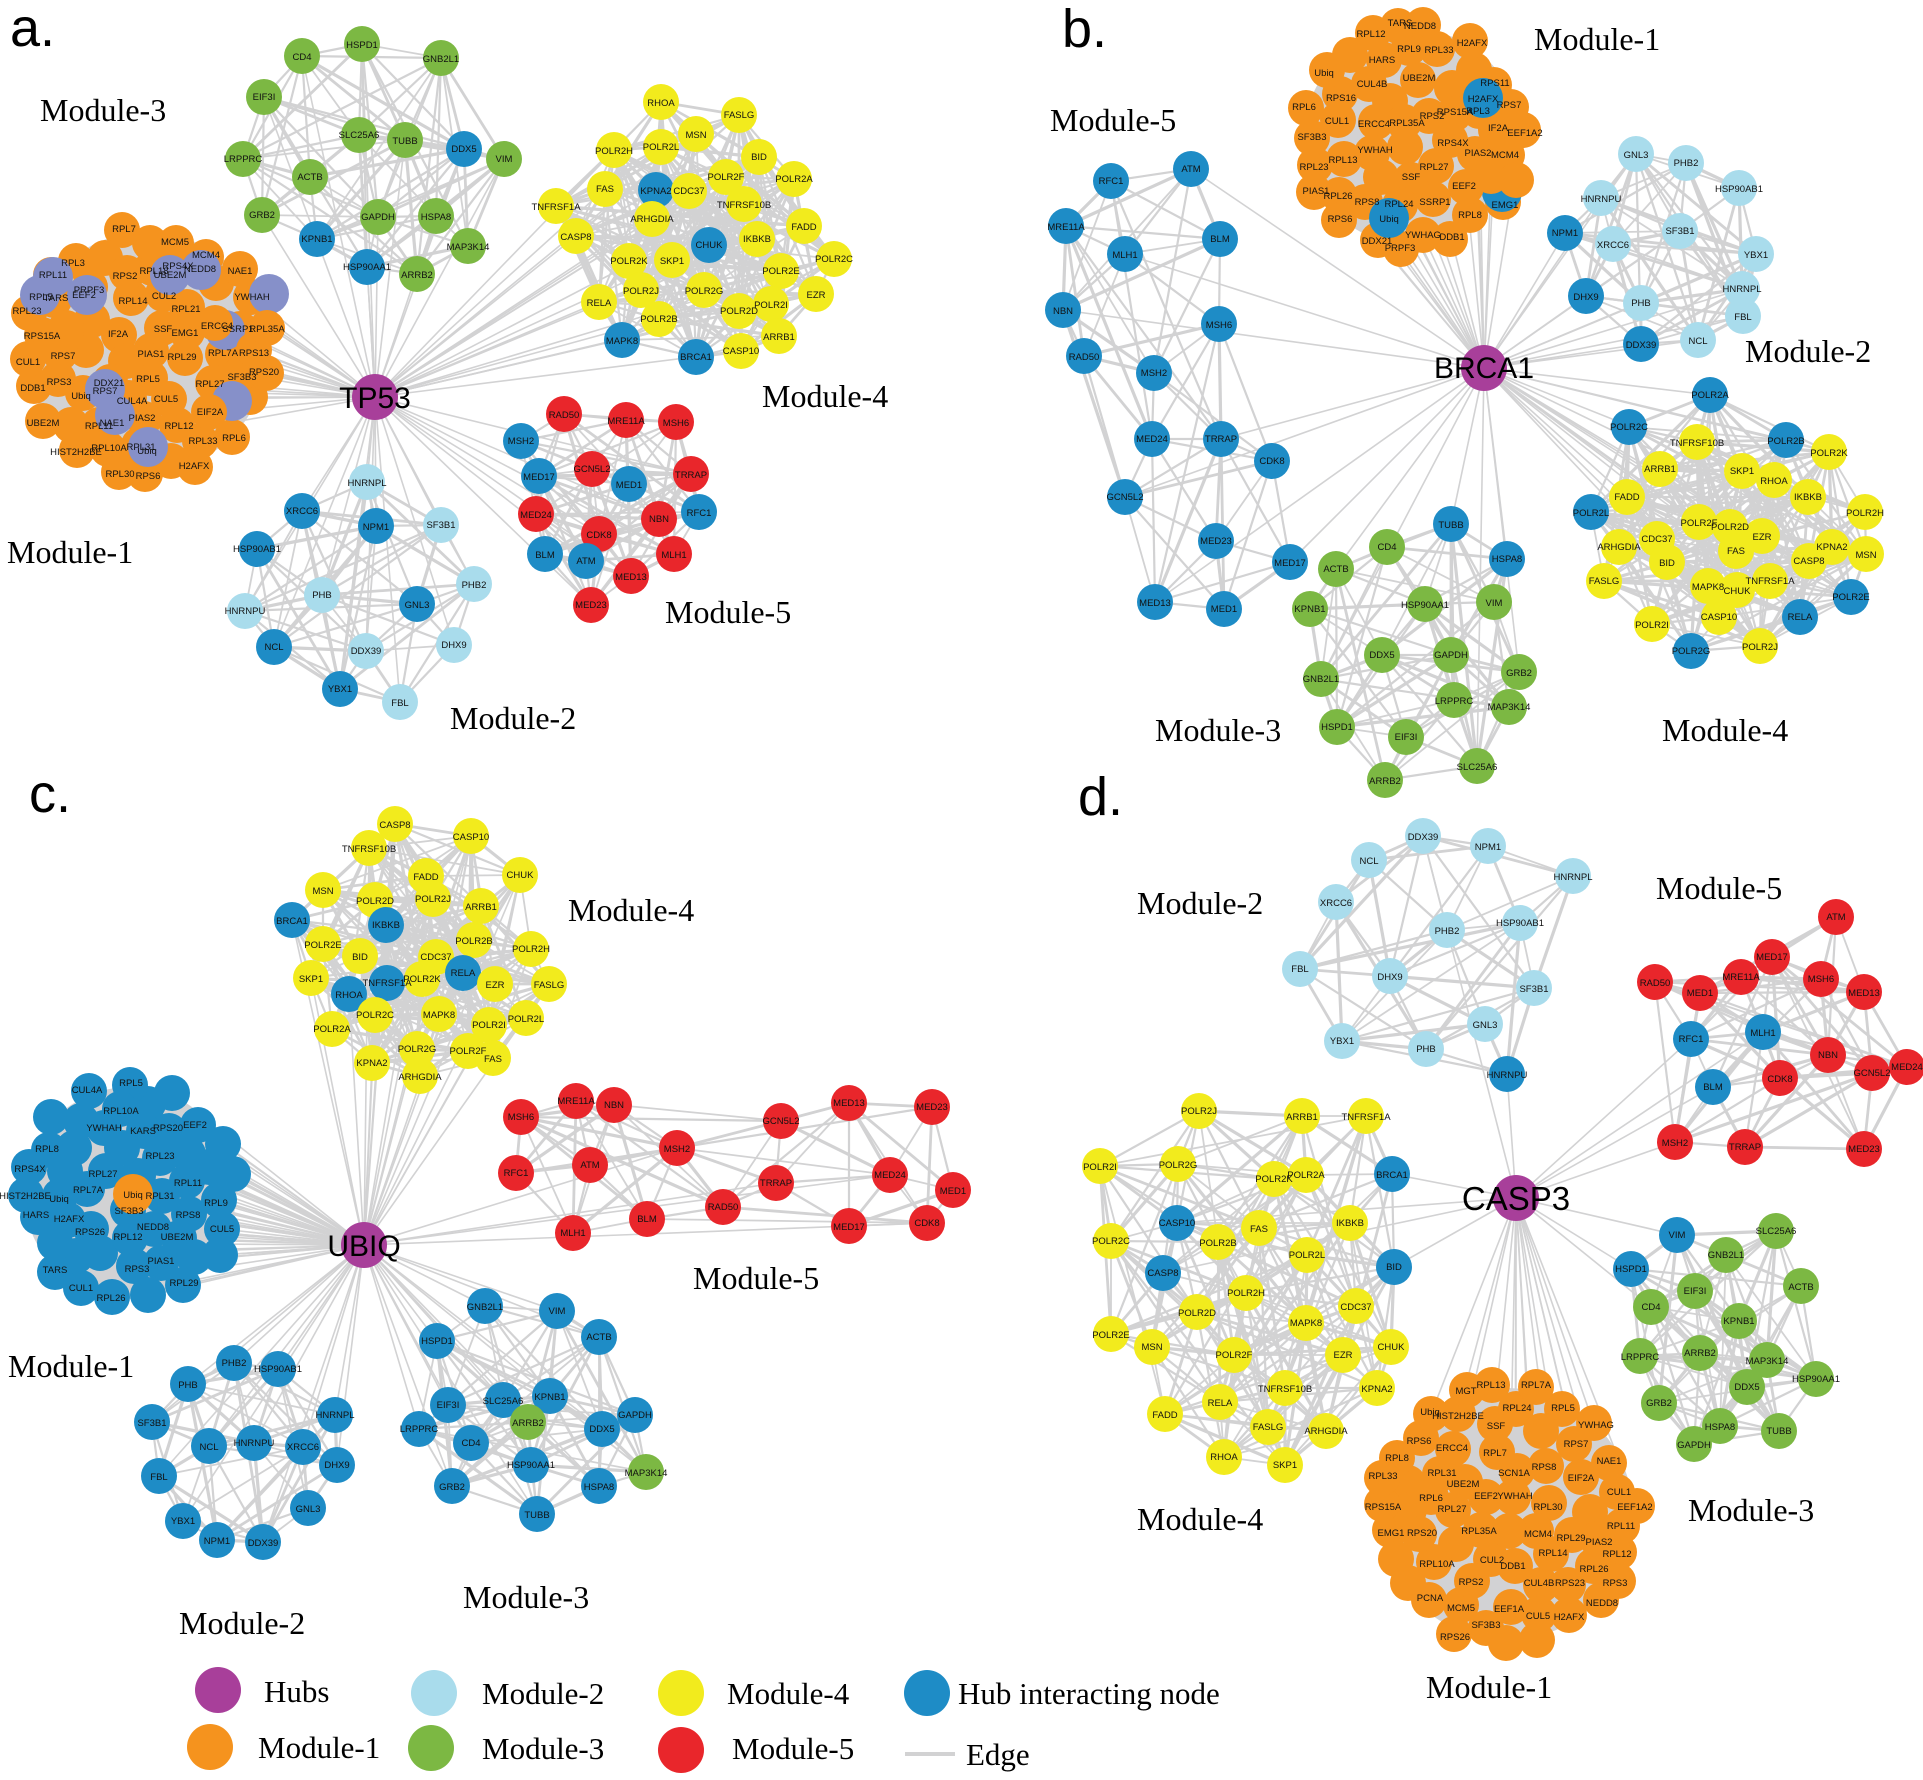 The height and width of the screenshot is (1780, 1923). Describe the element at coordinates (121, 1111) in the screenshot. I see `svg-text: RPL10A` at that location.